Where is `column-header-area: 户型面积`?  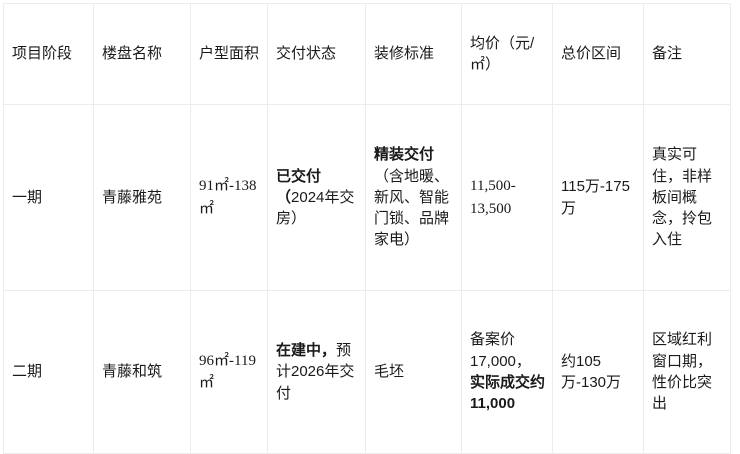
column-header-area: 户型面积 is located at coordinates (229, 54).